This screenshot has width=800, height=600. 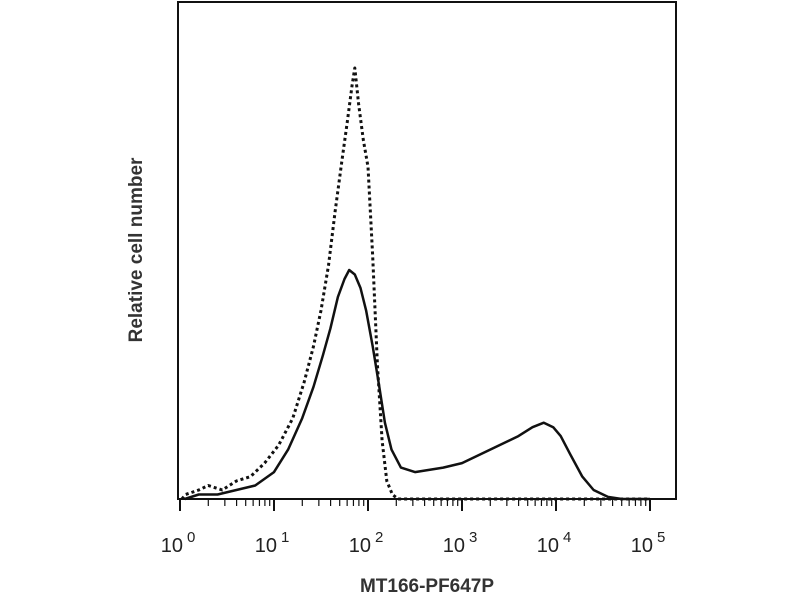 What do you see at coordinates (648, 543) in the screenshot?
I see `x-tick-label: 10 5` at bounding box center [648, 543].